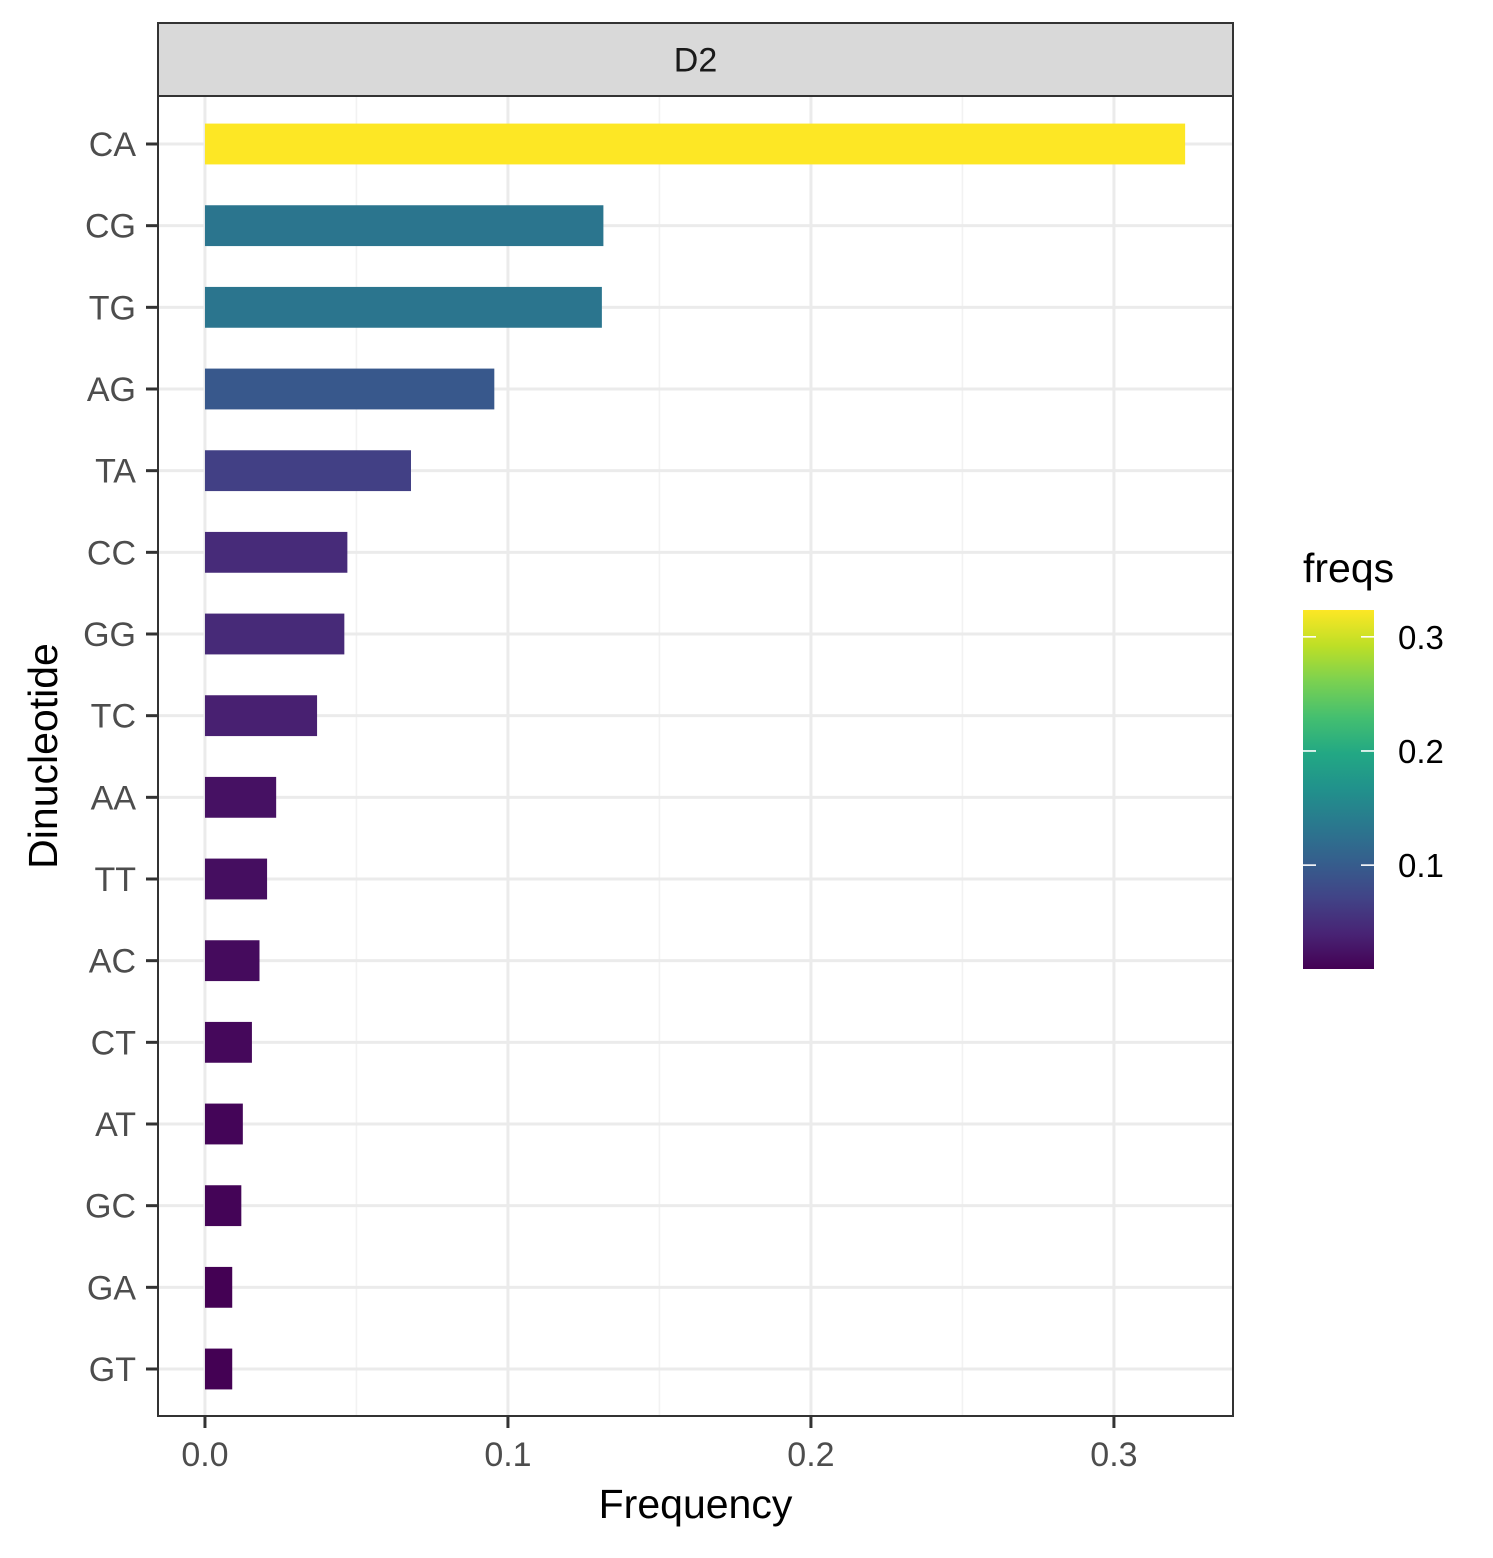 The image size is (1493, 1558). I want to click on y-tick-label-aa: AA, so click(114, 798).